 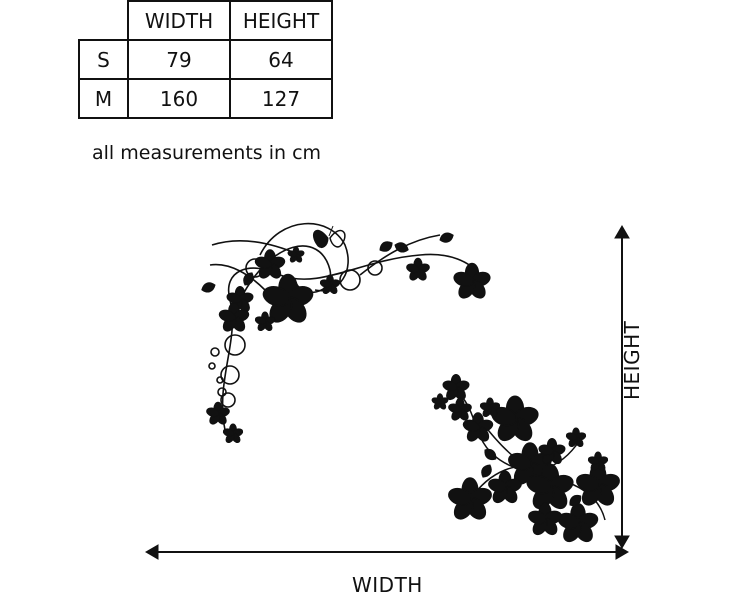 What do you see at coordinates (207, 153) in the screenshot?
I see `measurement-note: all measurements in cm` at bounding box center [207, 153].